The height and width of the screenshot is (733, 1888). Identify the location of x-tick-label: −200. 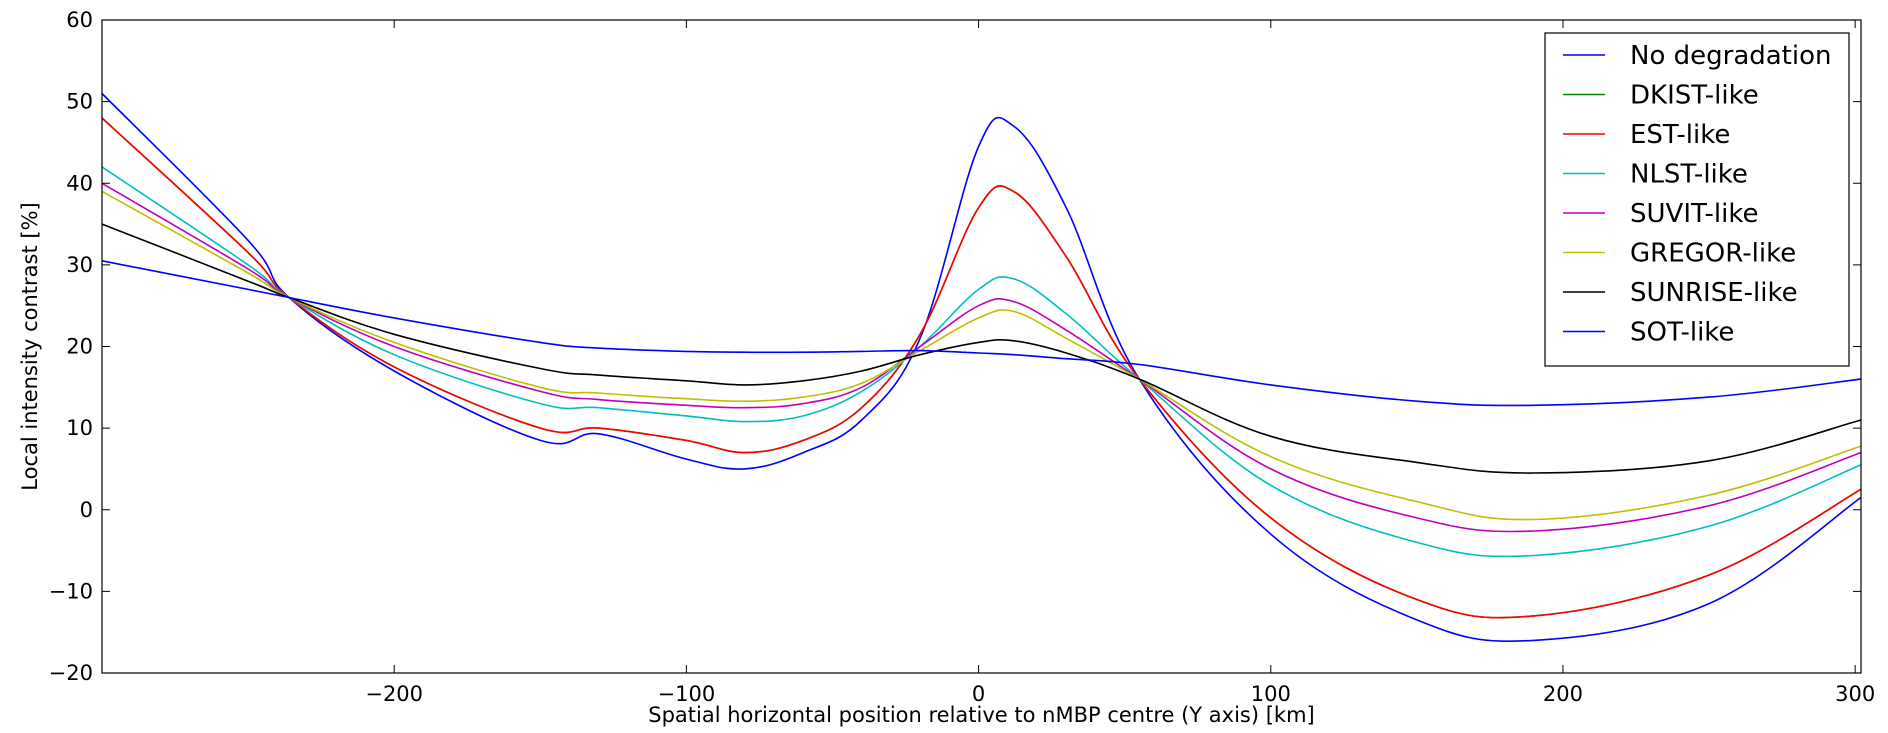
(394, 694).